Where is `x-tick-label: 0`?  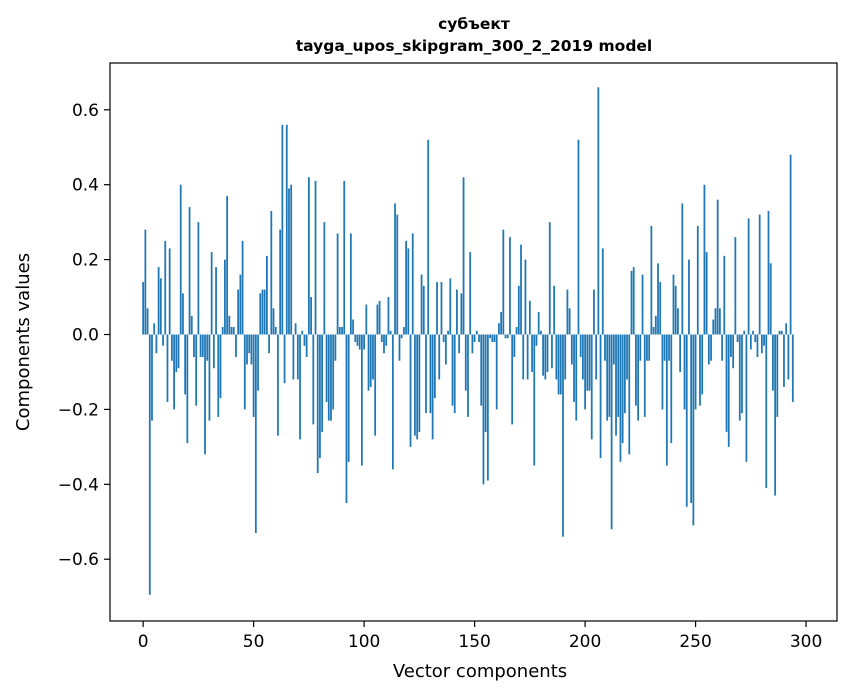
x-tick-label: 0 is located at coordinates (143, 642).